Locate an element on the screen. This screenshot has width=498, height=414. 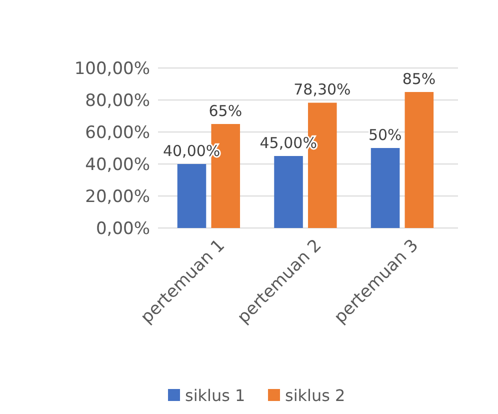
y-tick-label: 20,00% is located at coordinates (117, 196).